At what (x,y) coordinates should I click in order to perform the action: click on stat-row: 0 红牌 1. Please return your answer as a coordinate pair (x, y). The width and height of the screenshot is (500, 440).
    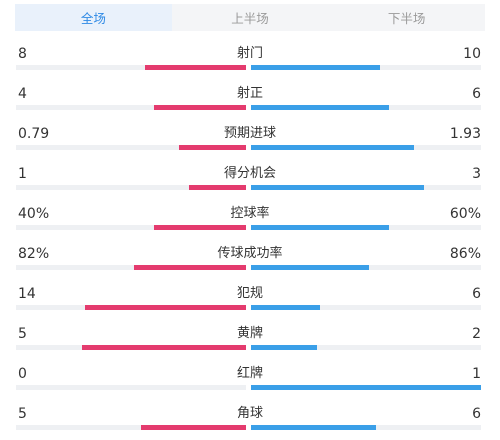
    Looking at the image, I should click on (250, 380).